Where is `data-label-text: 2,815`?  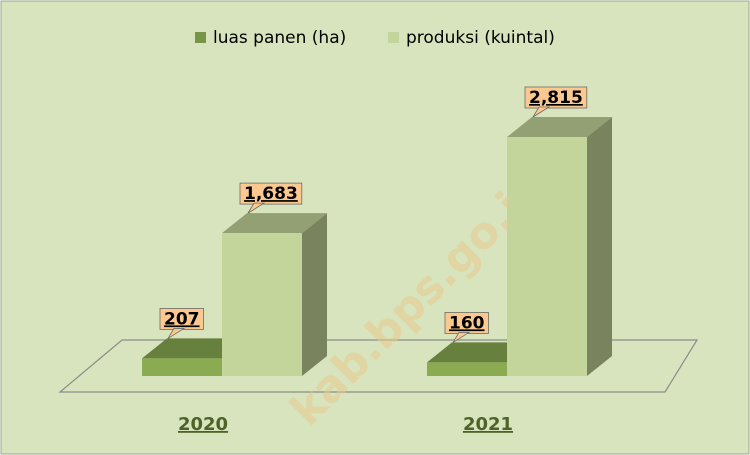 data-label-text: 2,815 is located at coordinates (556, 98).